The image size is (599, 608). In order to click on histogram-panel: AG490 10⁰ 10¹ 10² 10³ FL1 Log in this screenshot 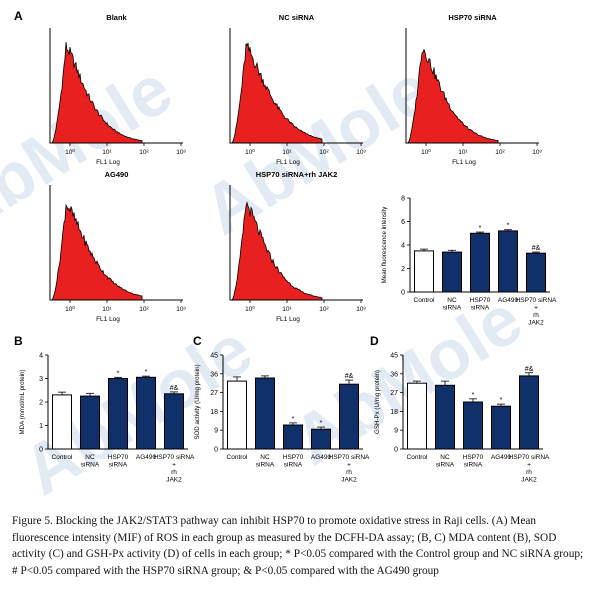, I will do `click(118, 246)`.